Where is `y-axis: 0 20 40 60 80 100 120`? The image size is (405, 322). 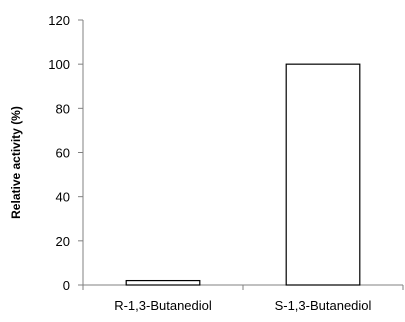 y-axis: 0 20 40 60 80 100 120 is located at coordinates (66, 153).